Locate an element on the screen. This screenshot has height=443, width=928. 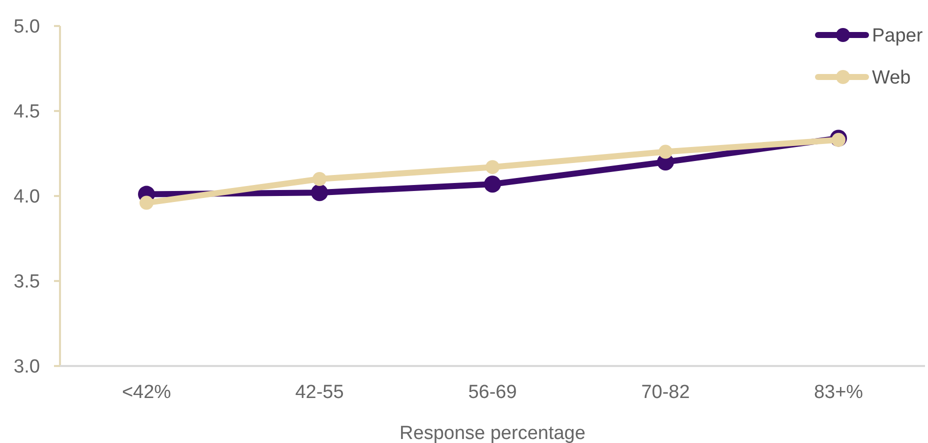
x-tick-label: 42-55 is located at coordinates (319, 392).